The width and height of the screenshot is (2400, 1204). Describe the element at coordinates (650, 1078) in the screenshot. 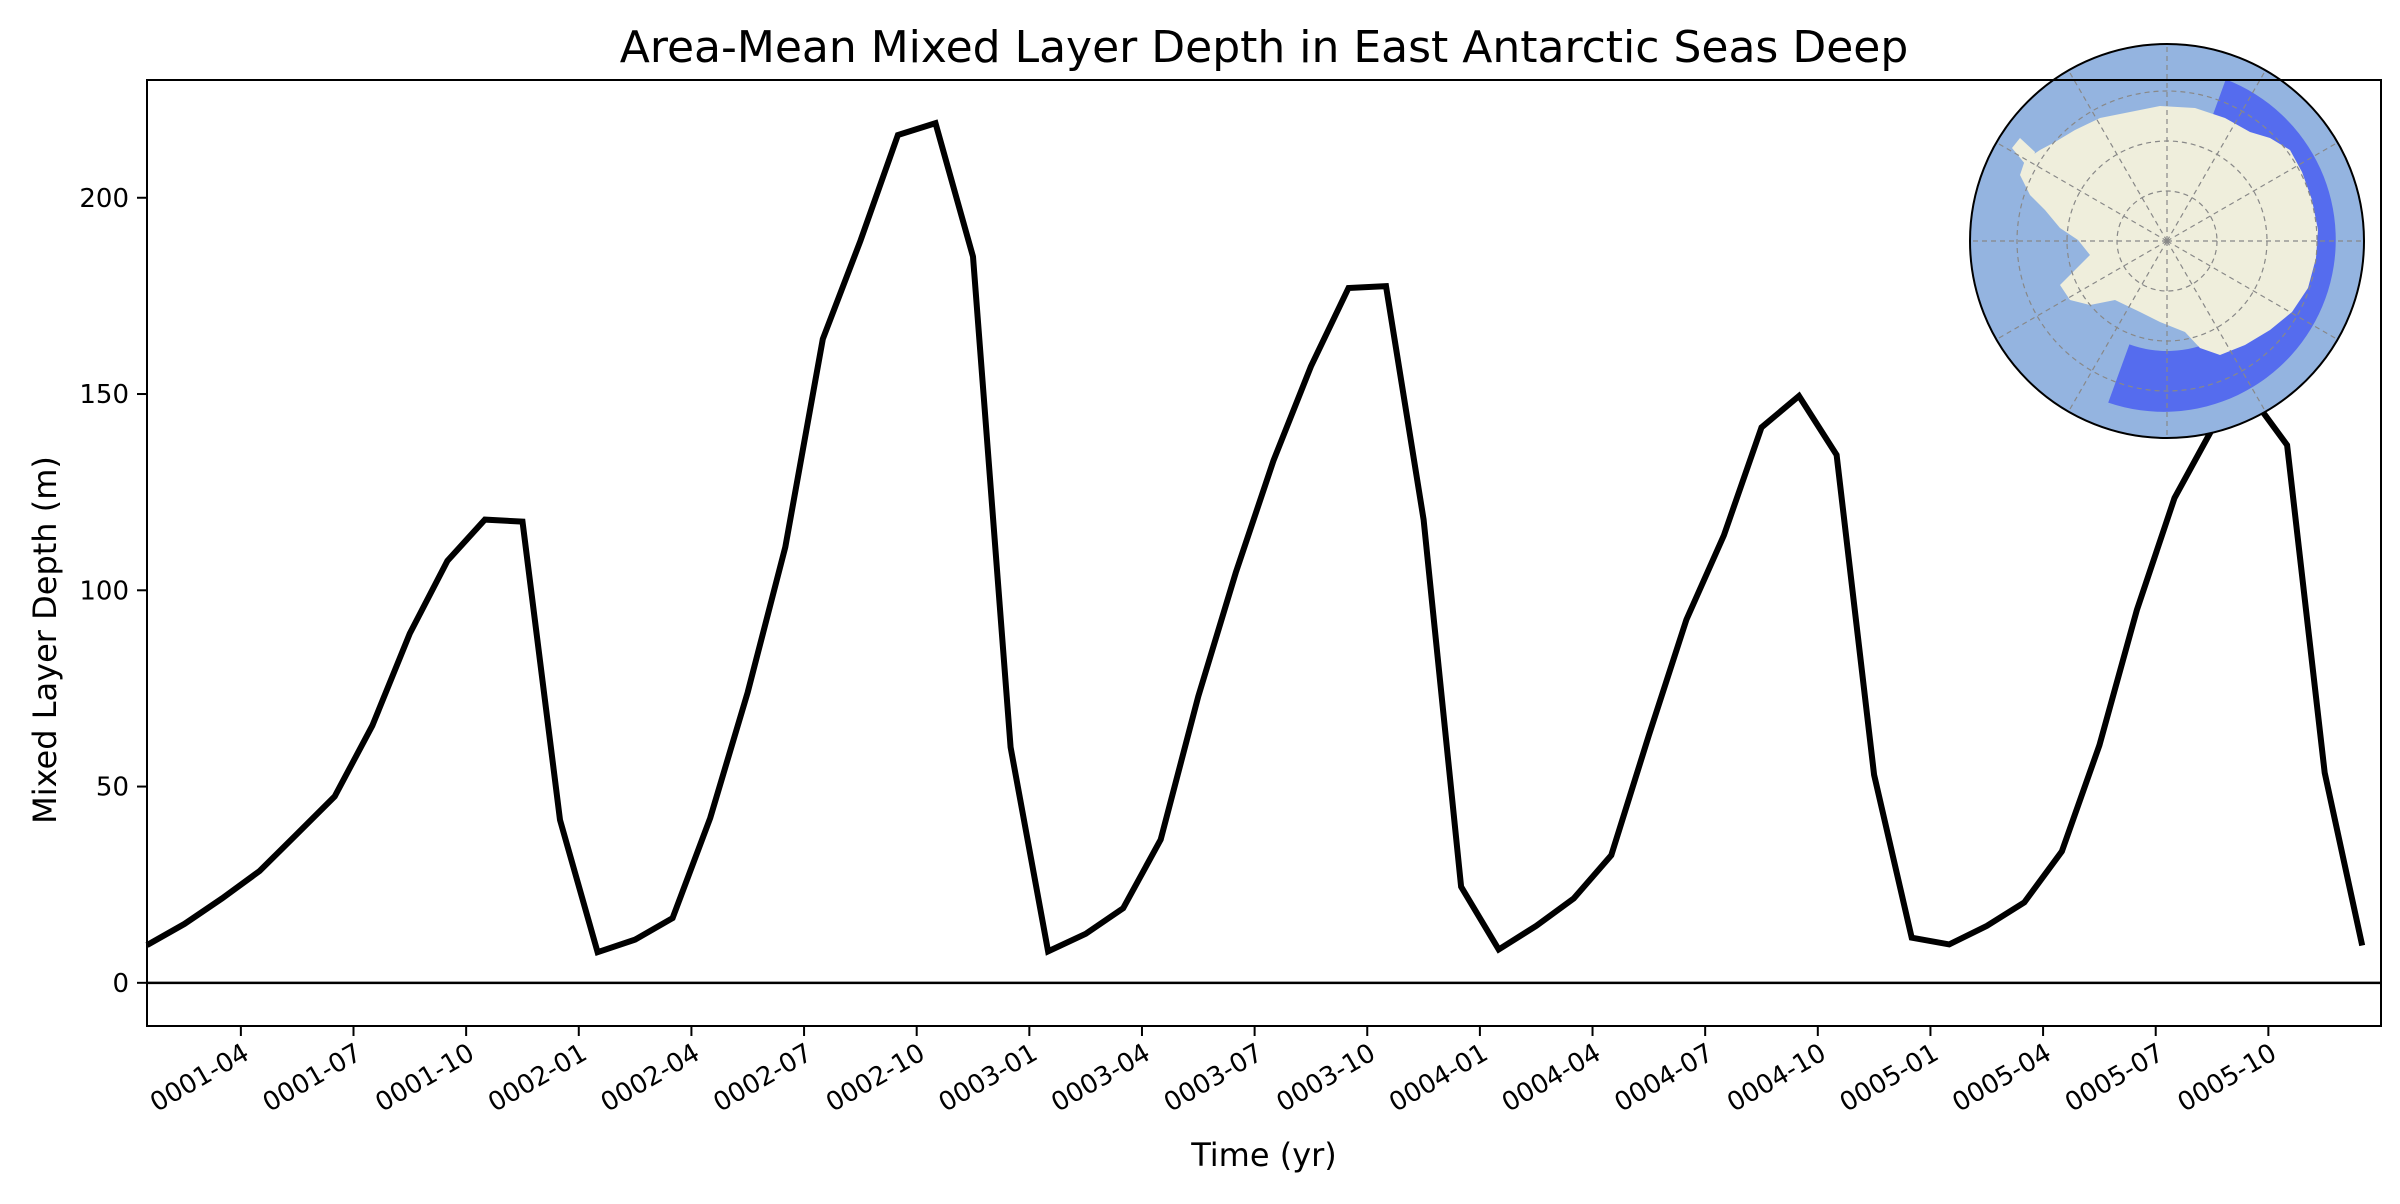

I see `x-tick-label: 0002-04` at that location.